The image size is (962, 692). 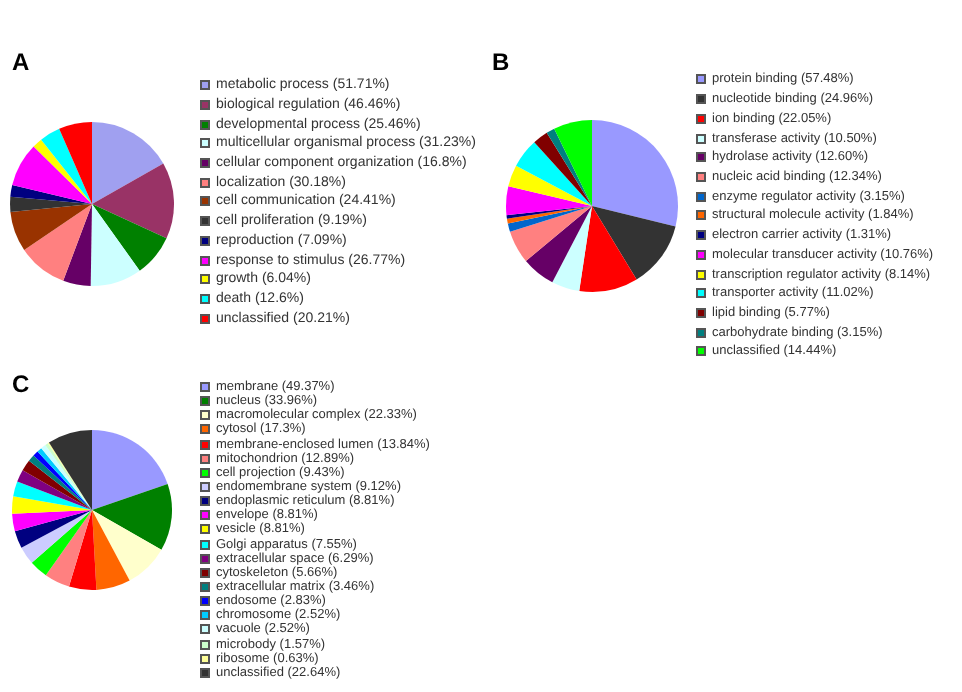 What do you see at coordinates (501, 62) in the screenshot?
I see `chart-title: B` at bounding box center [501, 62].